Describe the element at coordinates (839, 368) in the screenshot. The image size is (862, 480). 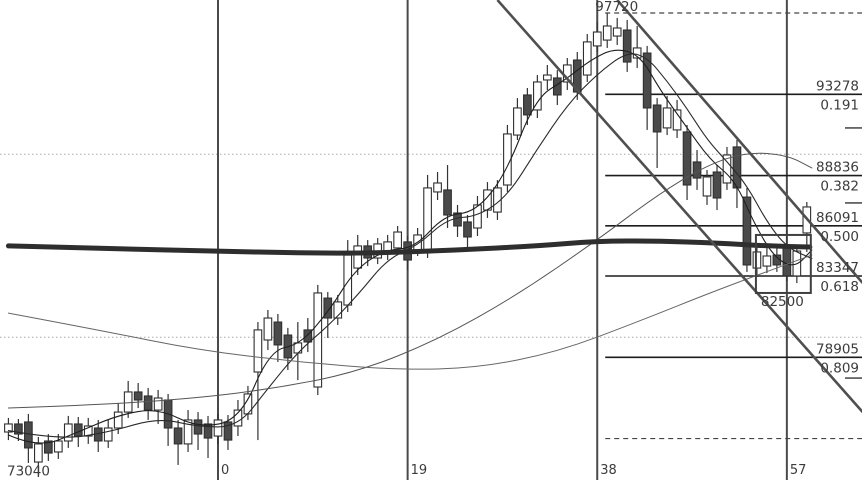
I see `fib-ratio-label: 0.809` at that location.